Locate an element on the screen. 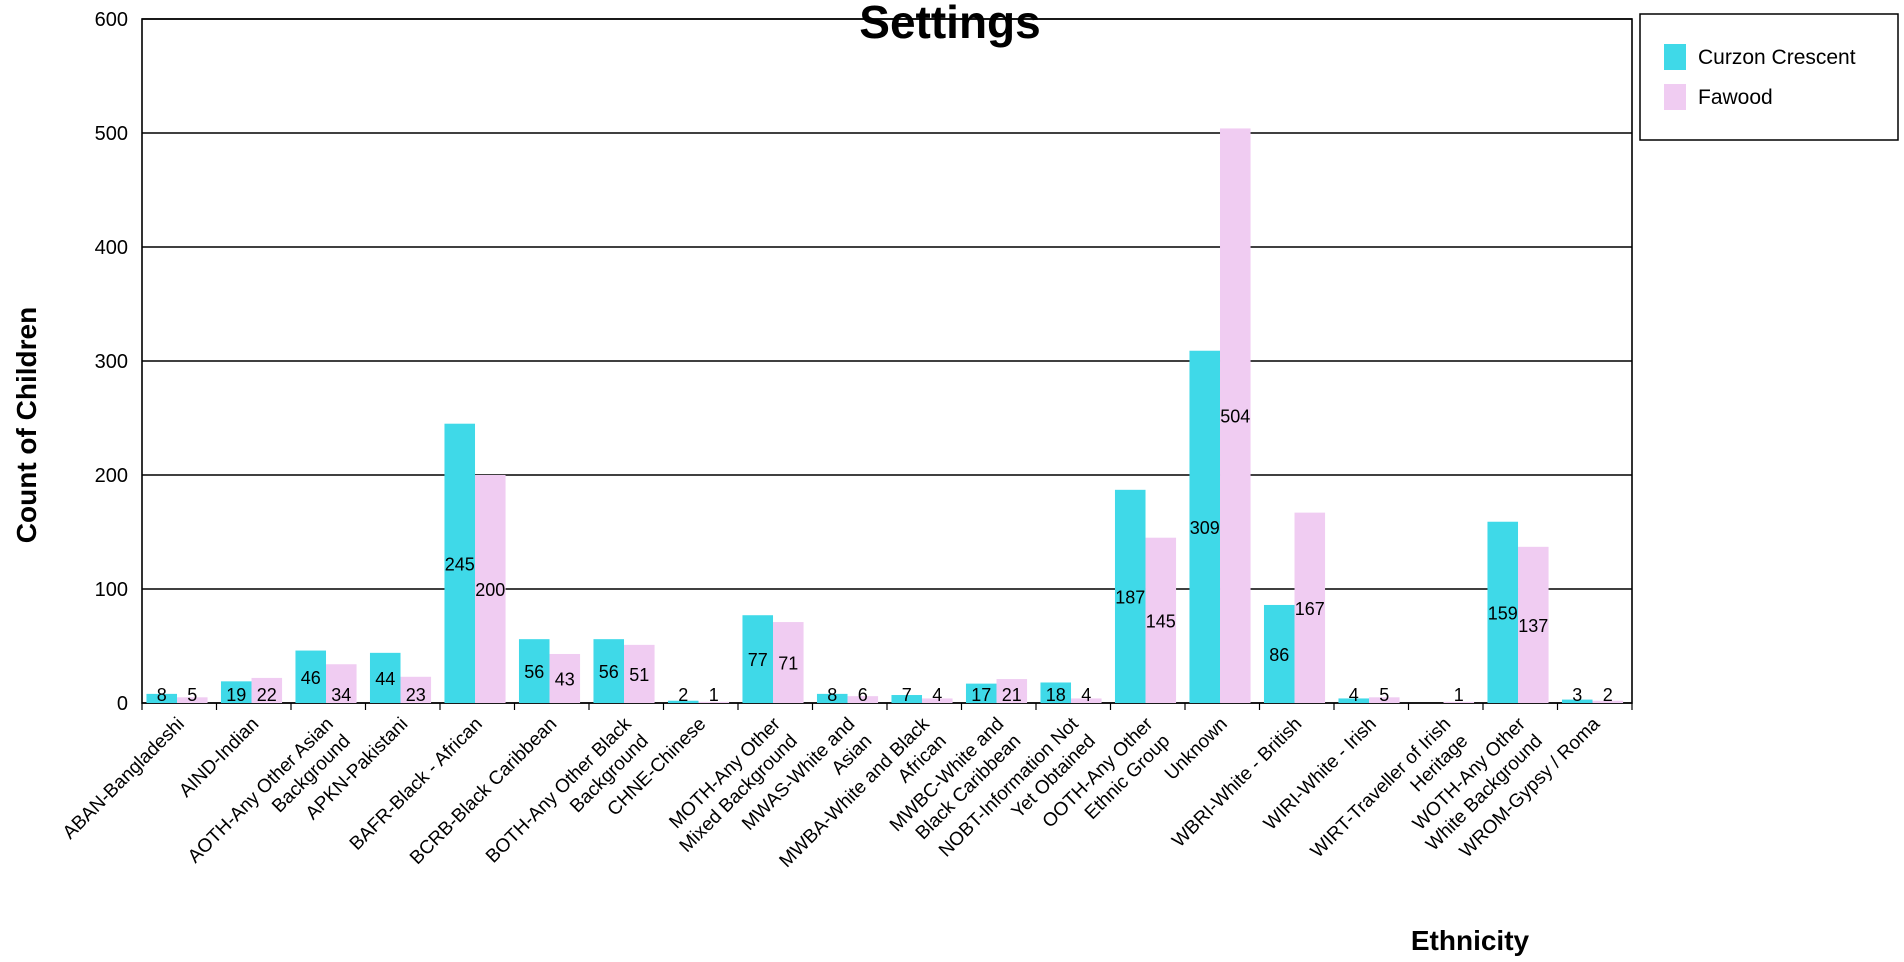 This screenshot has height=962, width=1904. data-label: 34 is located at coordinates (341, 695).